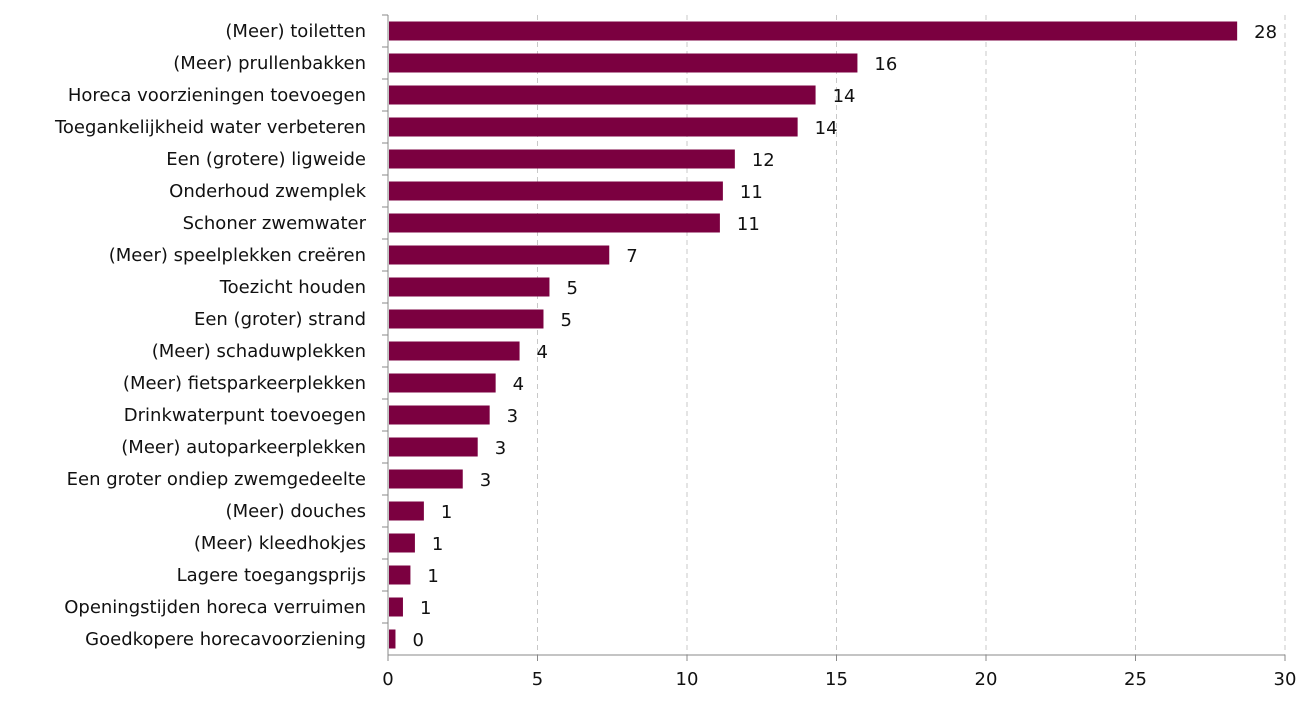  What do you see at coordinates (280, 319) in the screenshot?
I see `category-label: Een (groter) strand` at bounding box center [280, 319].